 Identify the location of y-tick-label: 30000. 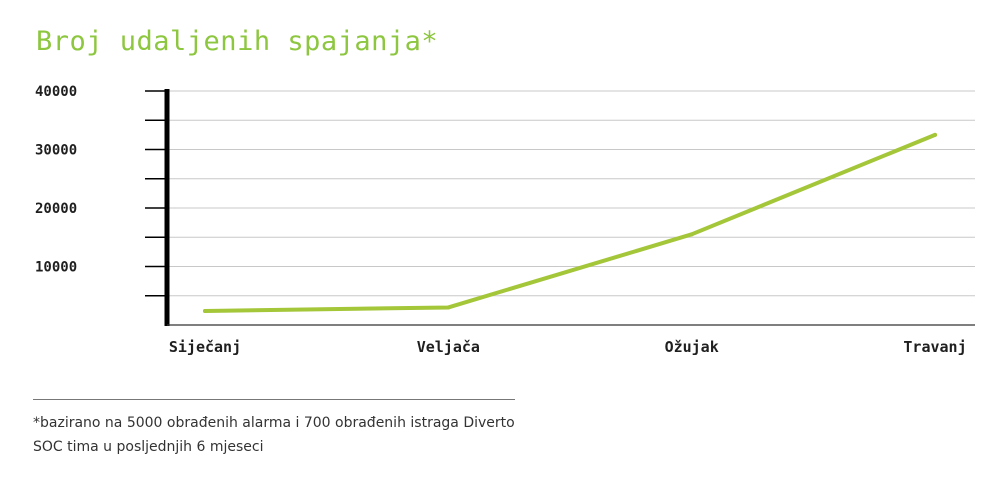
(56, 151).